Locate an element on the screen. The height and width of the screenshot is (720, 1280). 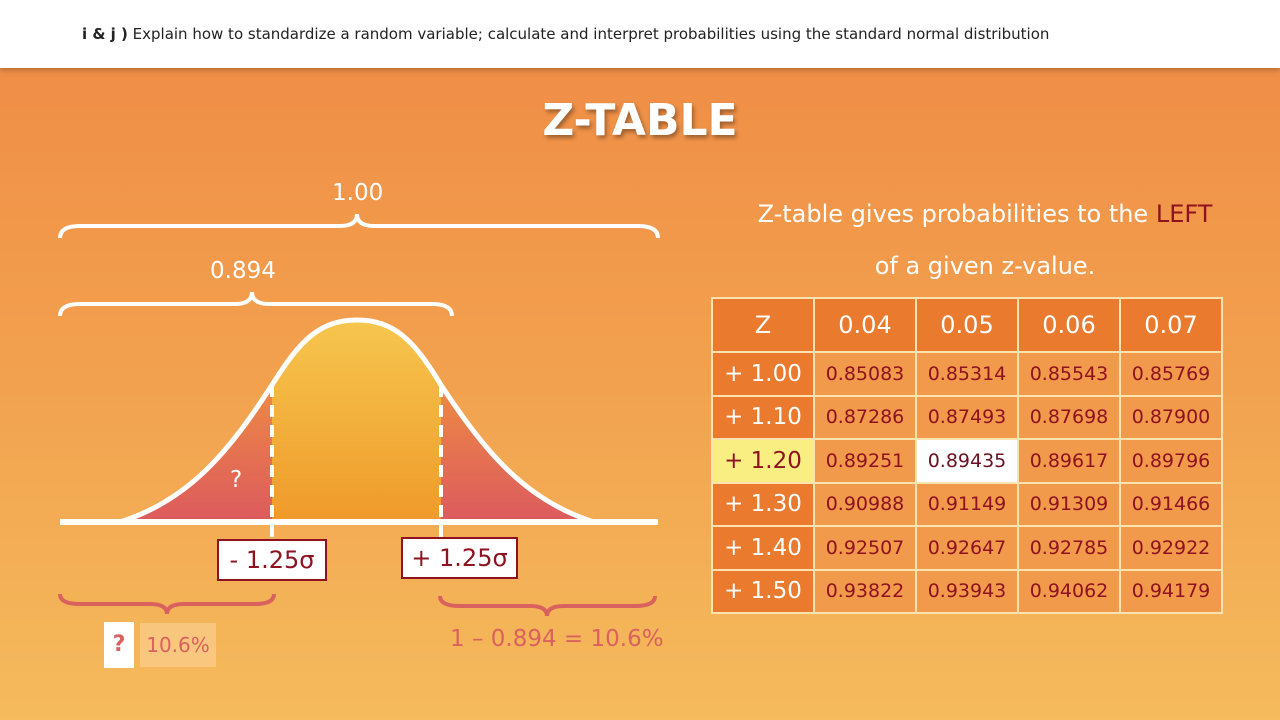
probability-cell: 0.85543 is located at coordinates (1069, 374).